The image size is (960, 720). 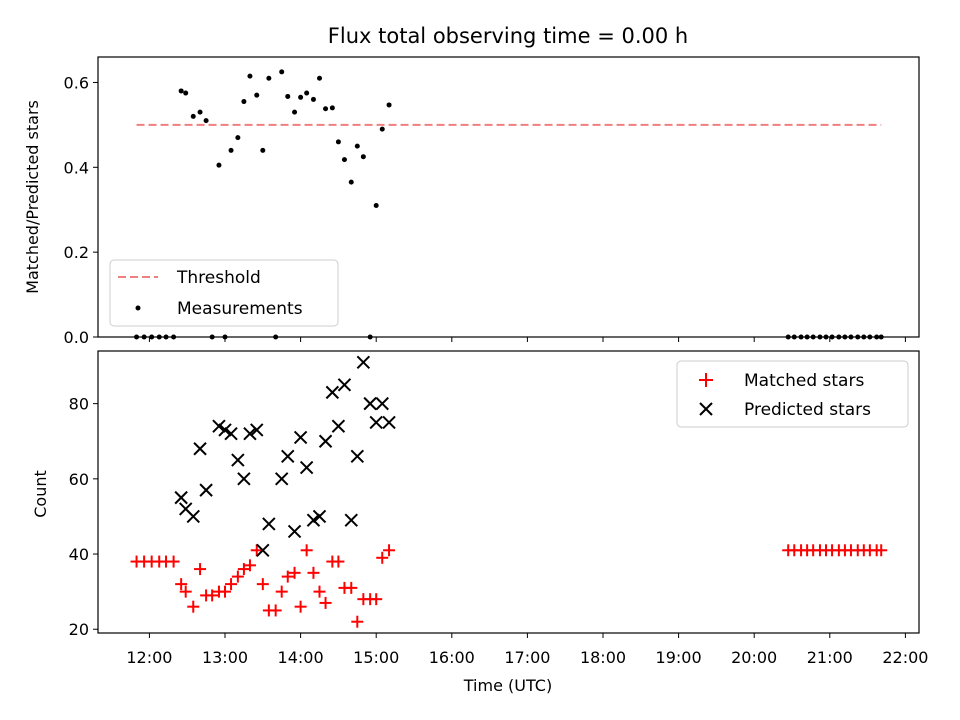 What do you see at coordinates (225, 657) in the screenshot?
I see `x-tick-label: 13:00` at bounding box center [225, 657].